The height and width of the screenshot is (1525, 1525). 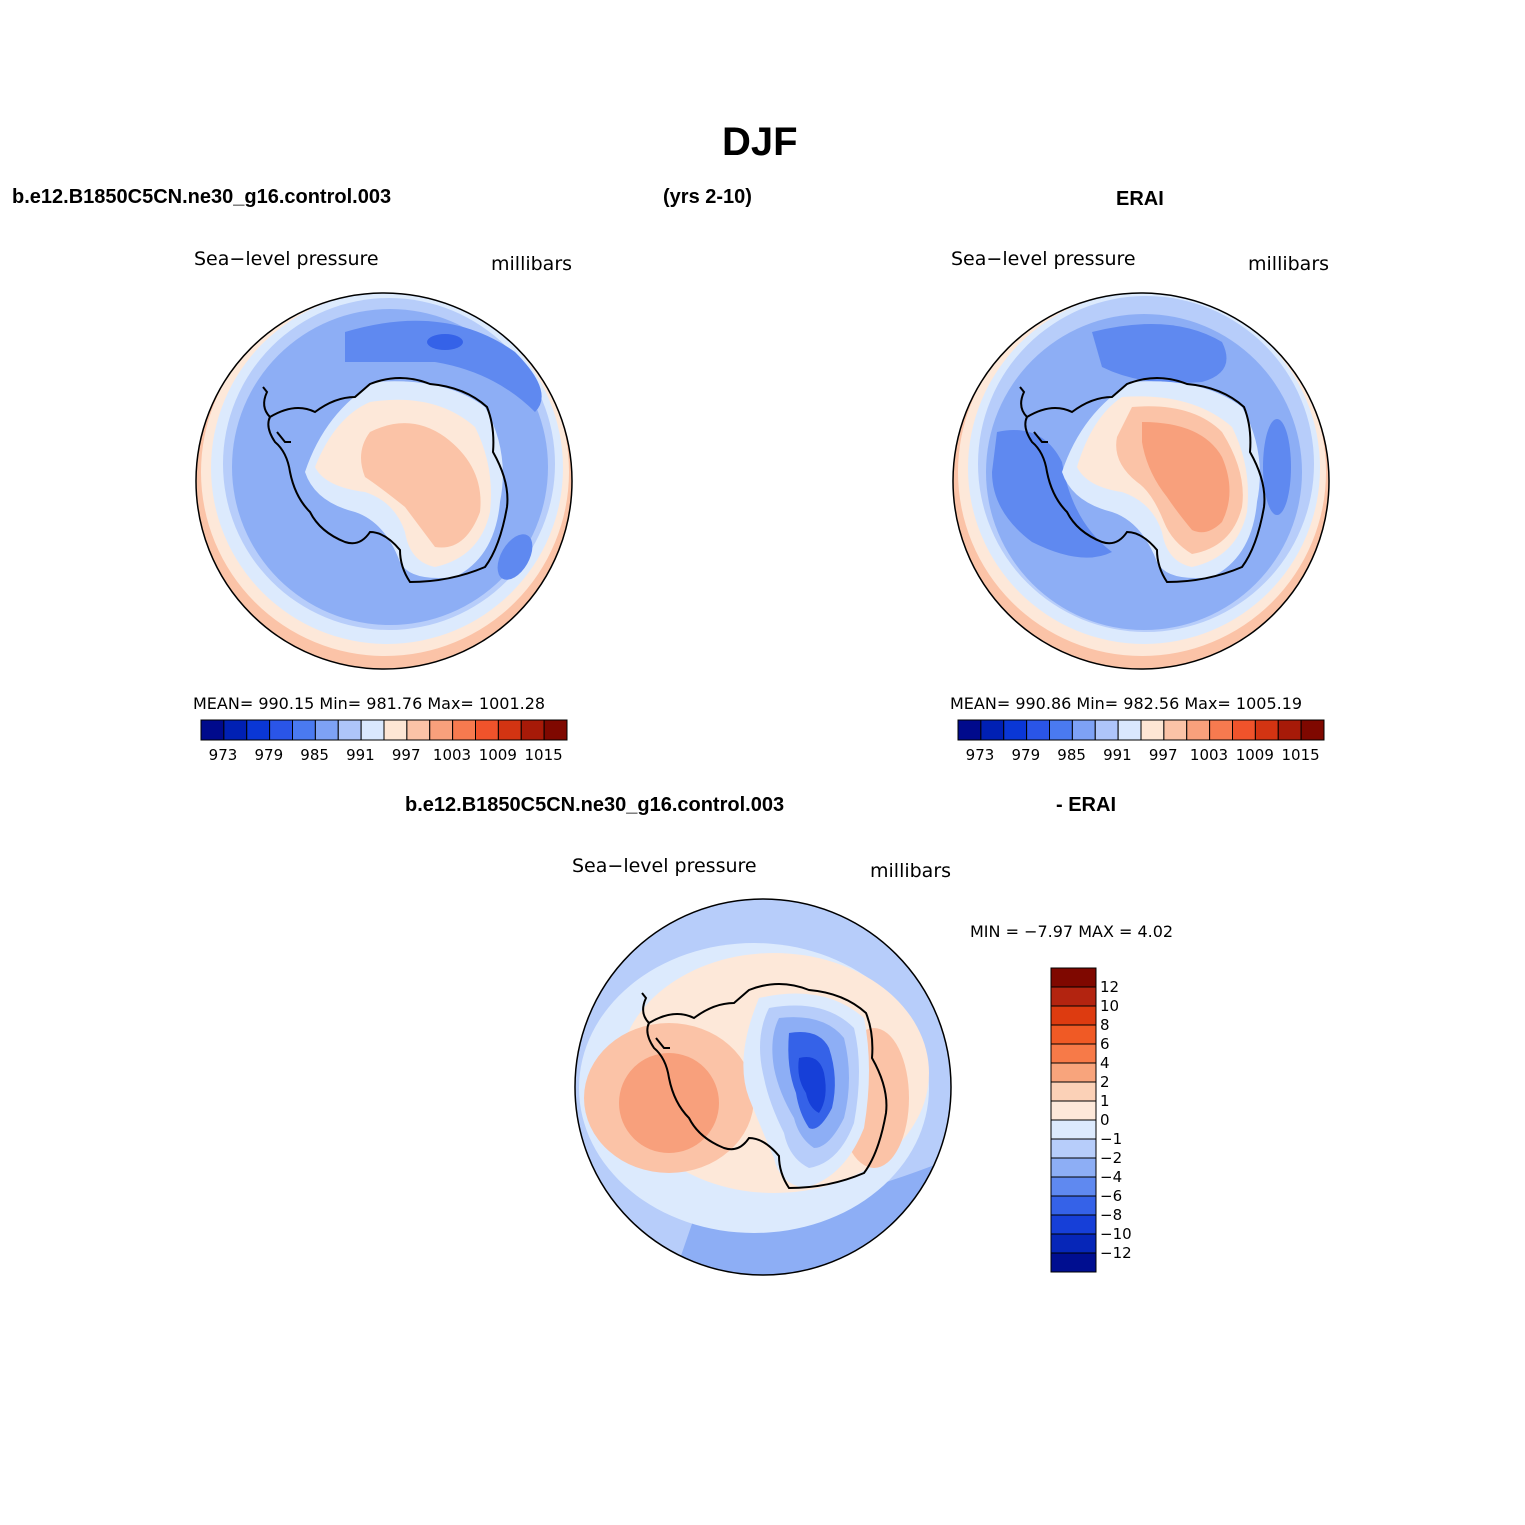 What do you see at coordinates (1105, 1025) in the screenshot?
I see `colorbar-tick-label: 8` at bounding box center [1105, 1025].